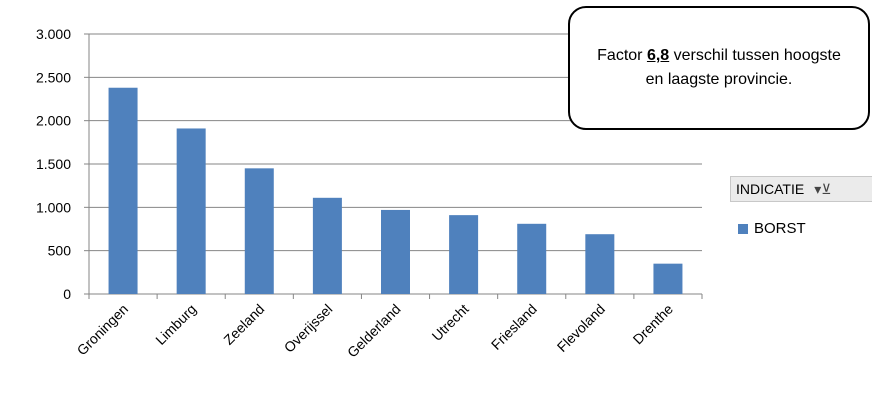 Image resolution: width=872 pixels, height=398 pixels. Describe the element at coordinates (743, 228) in the screenshot. I see `legend-swatch` at that location.